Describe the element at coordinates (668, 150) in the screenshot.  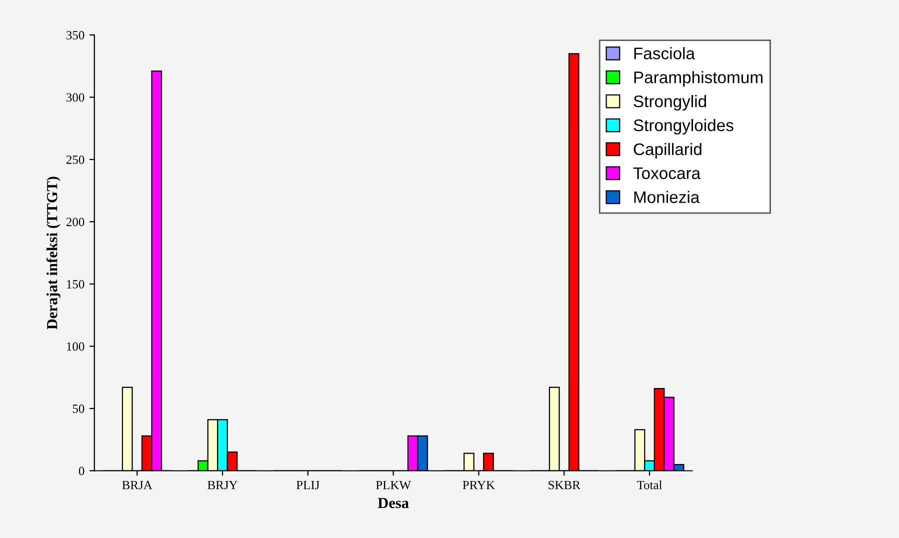
I see `legend-label: Capillarid` at that location.